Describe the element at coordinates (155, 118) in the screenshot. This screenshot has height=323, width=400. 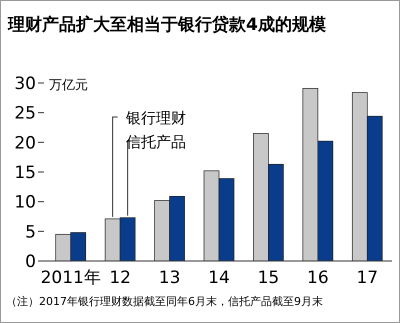
I see `text: 银行理财` at that location.